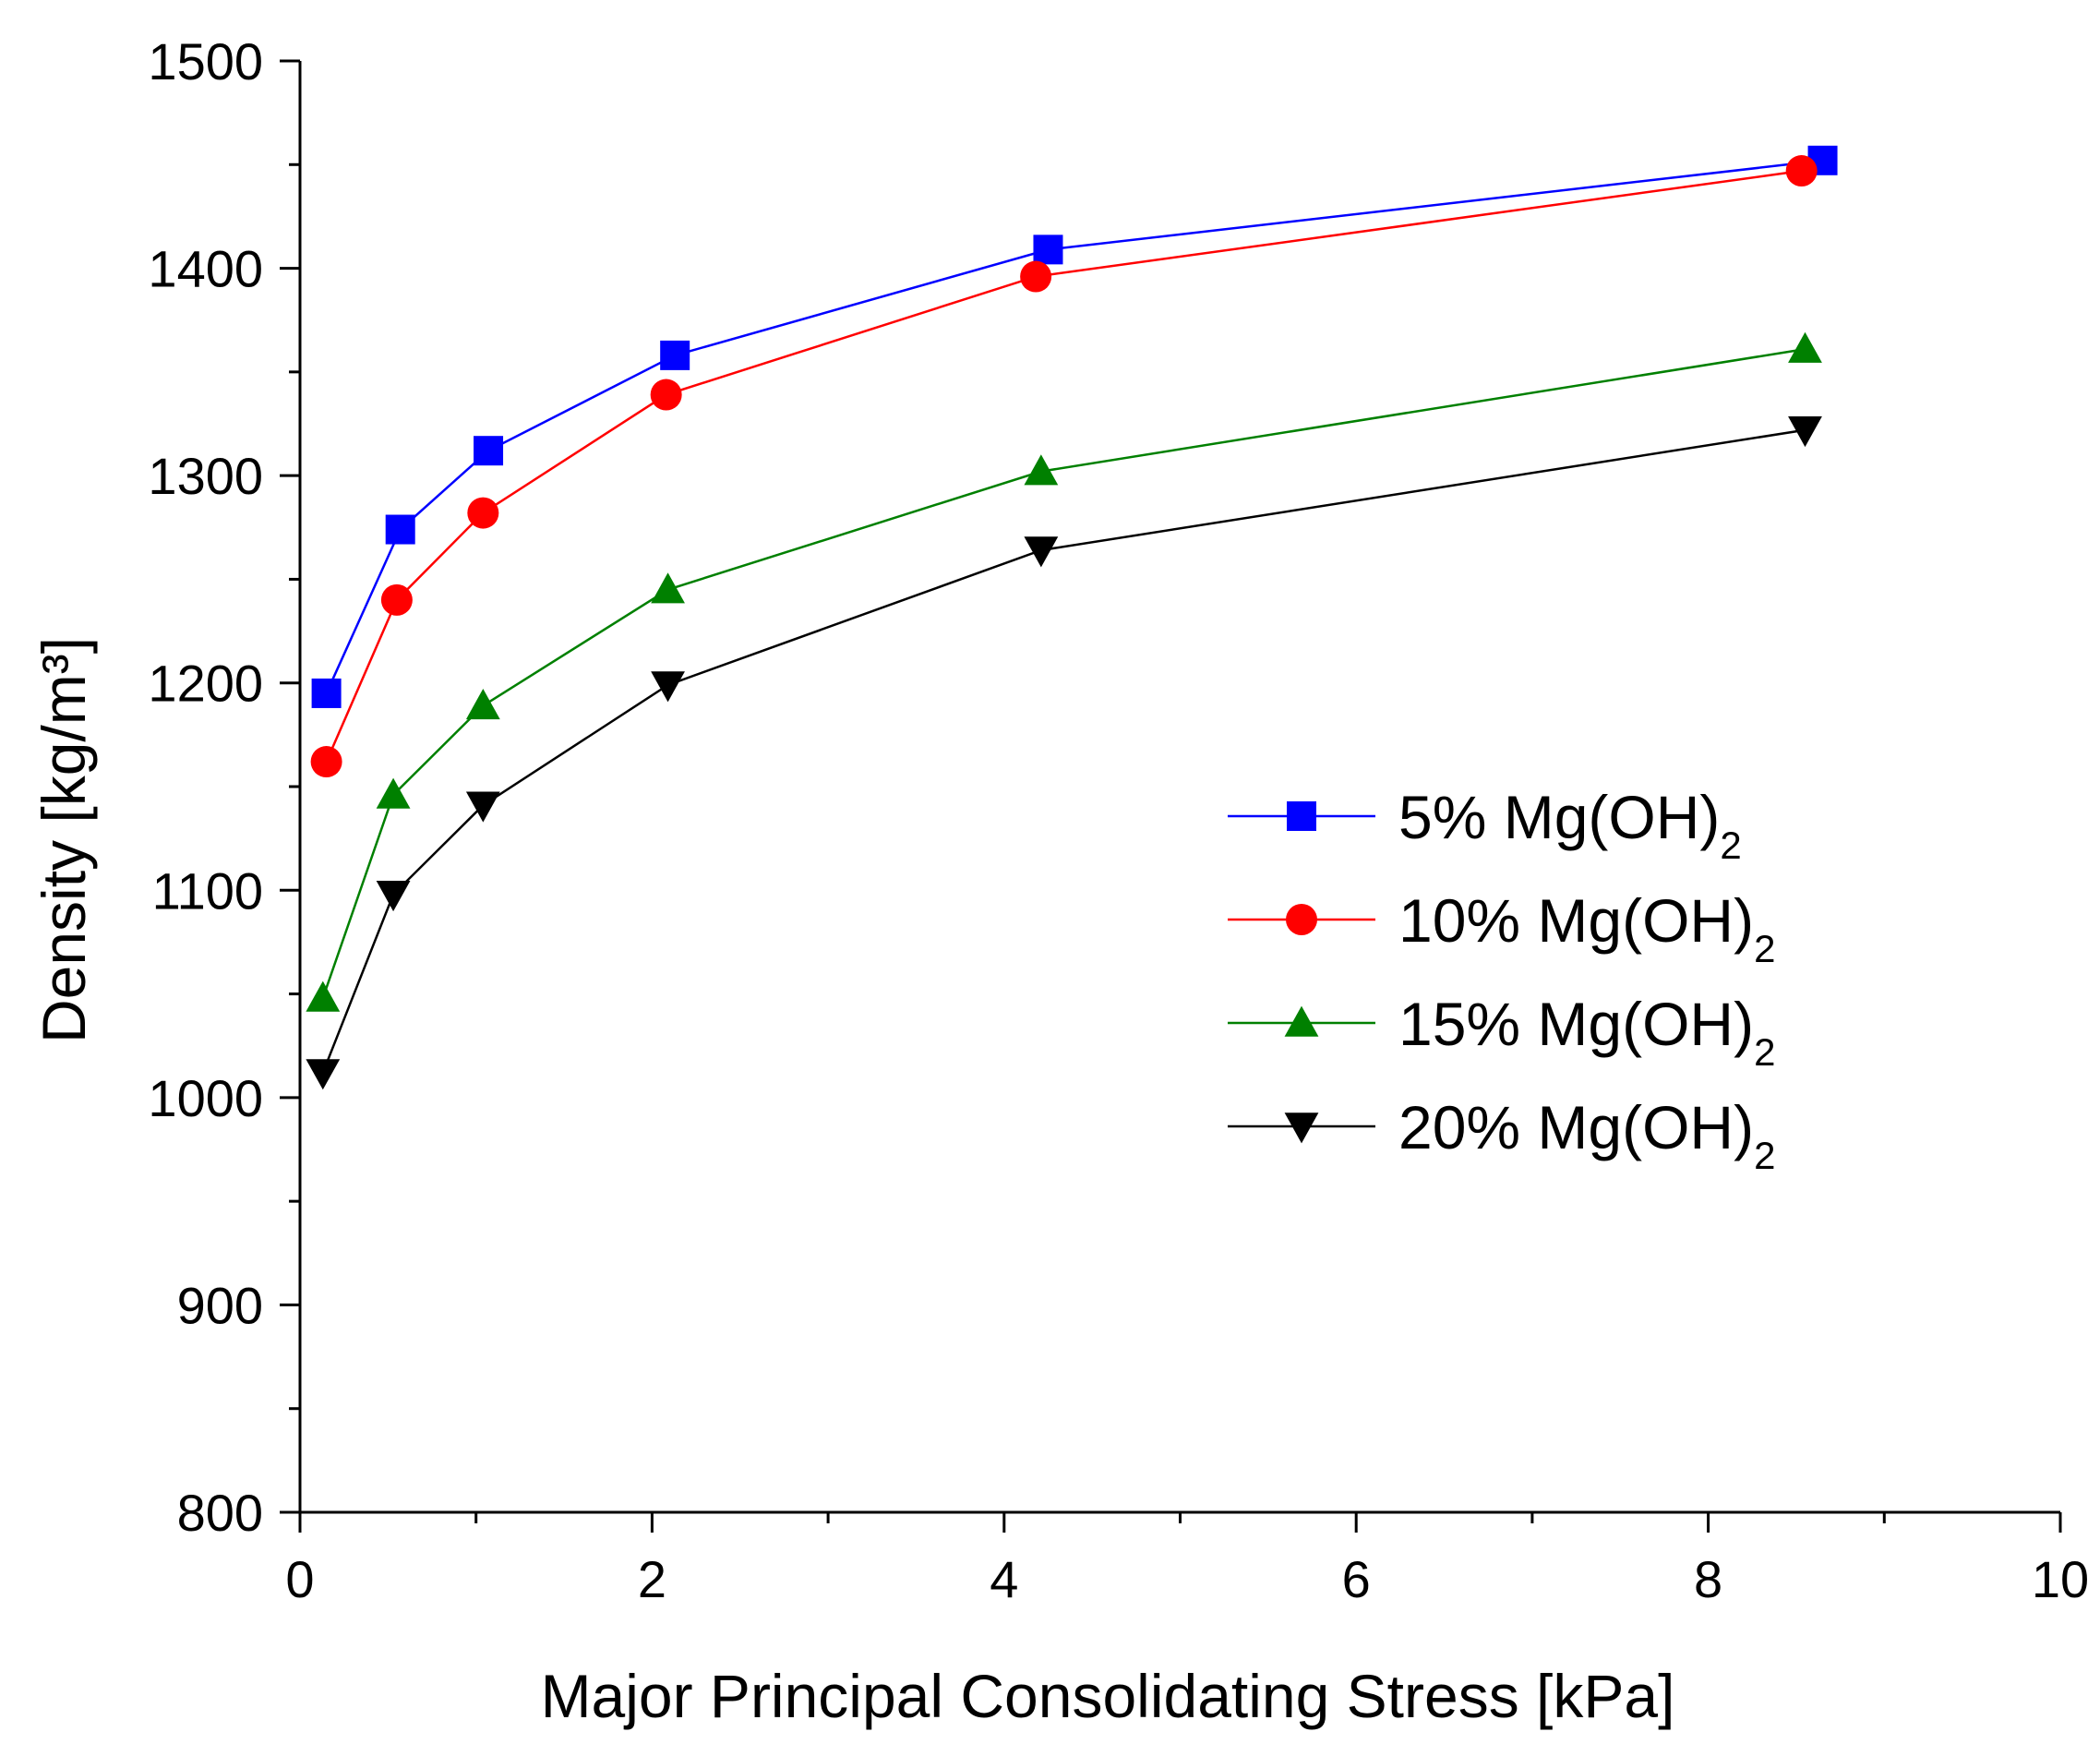  I want to click on legend-label: 15% Mg(OH)2, so click(1586, 1032).